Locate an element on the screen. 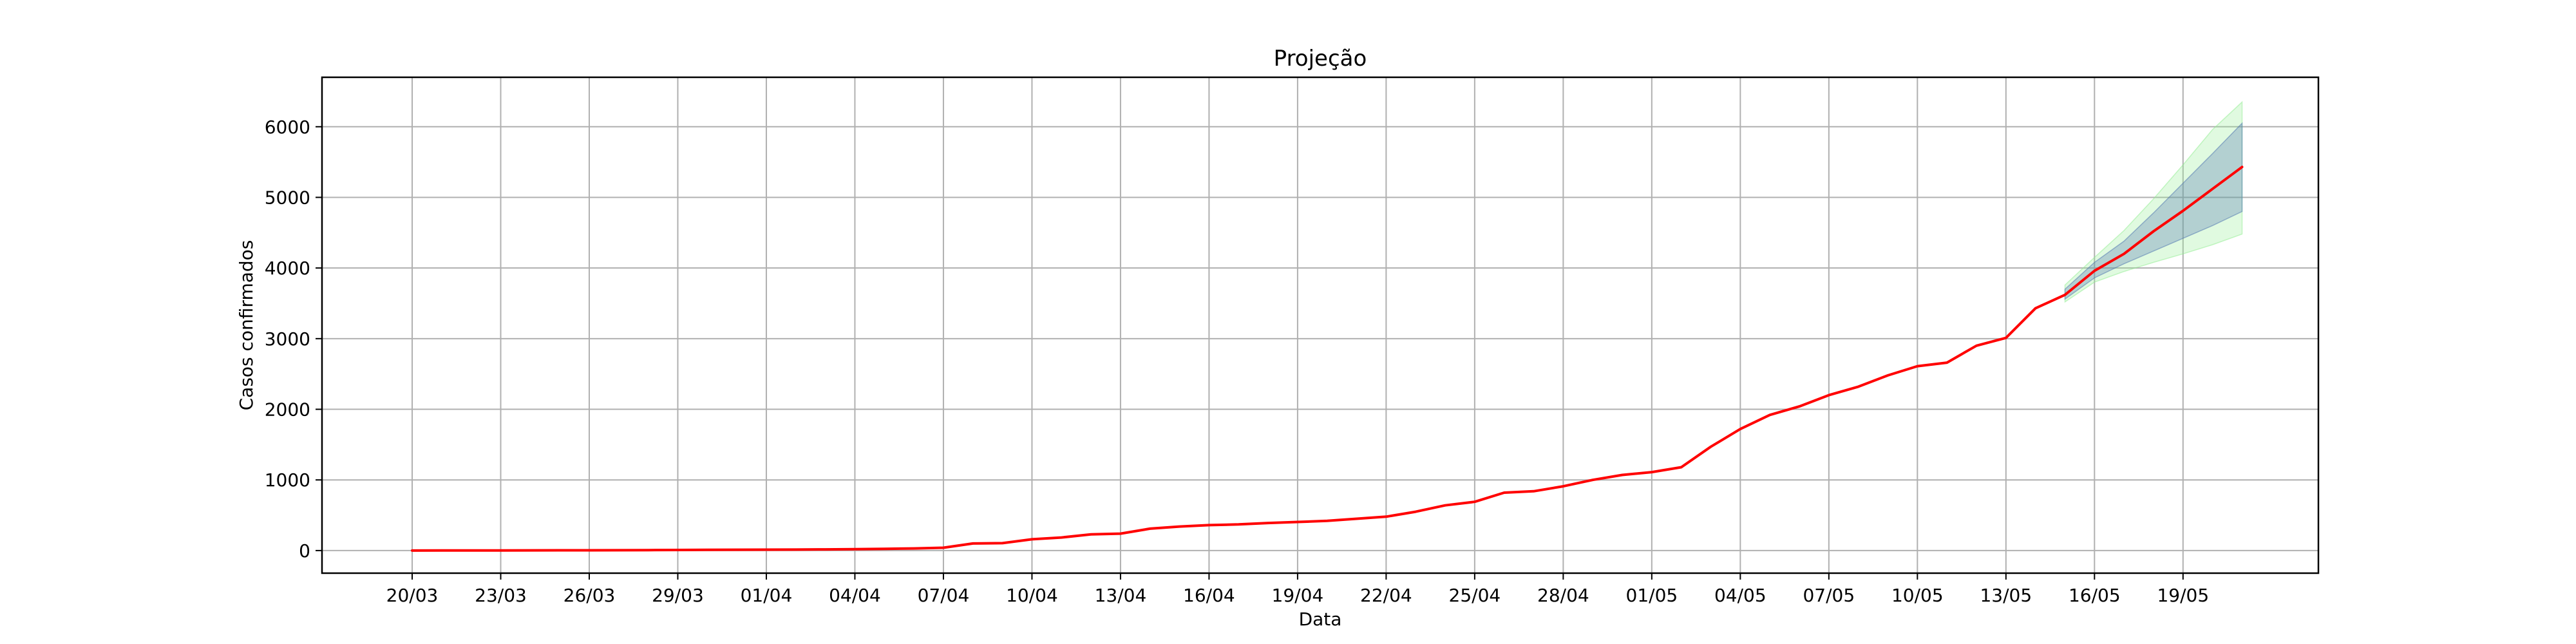  x-tick-label: 19/05 is located at coordinates (2183, 595).